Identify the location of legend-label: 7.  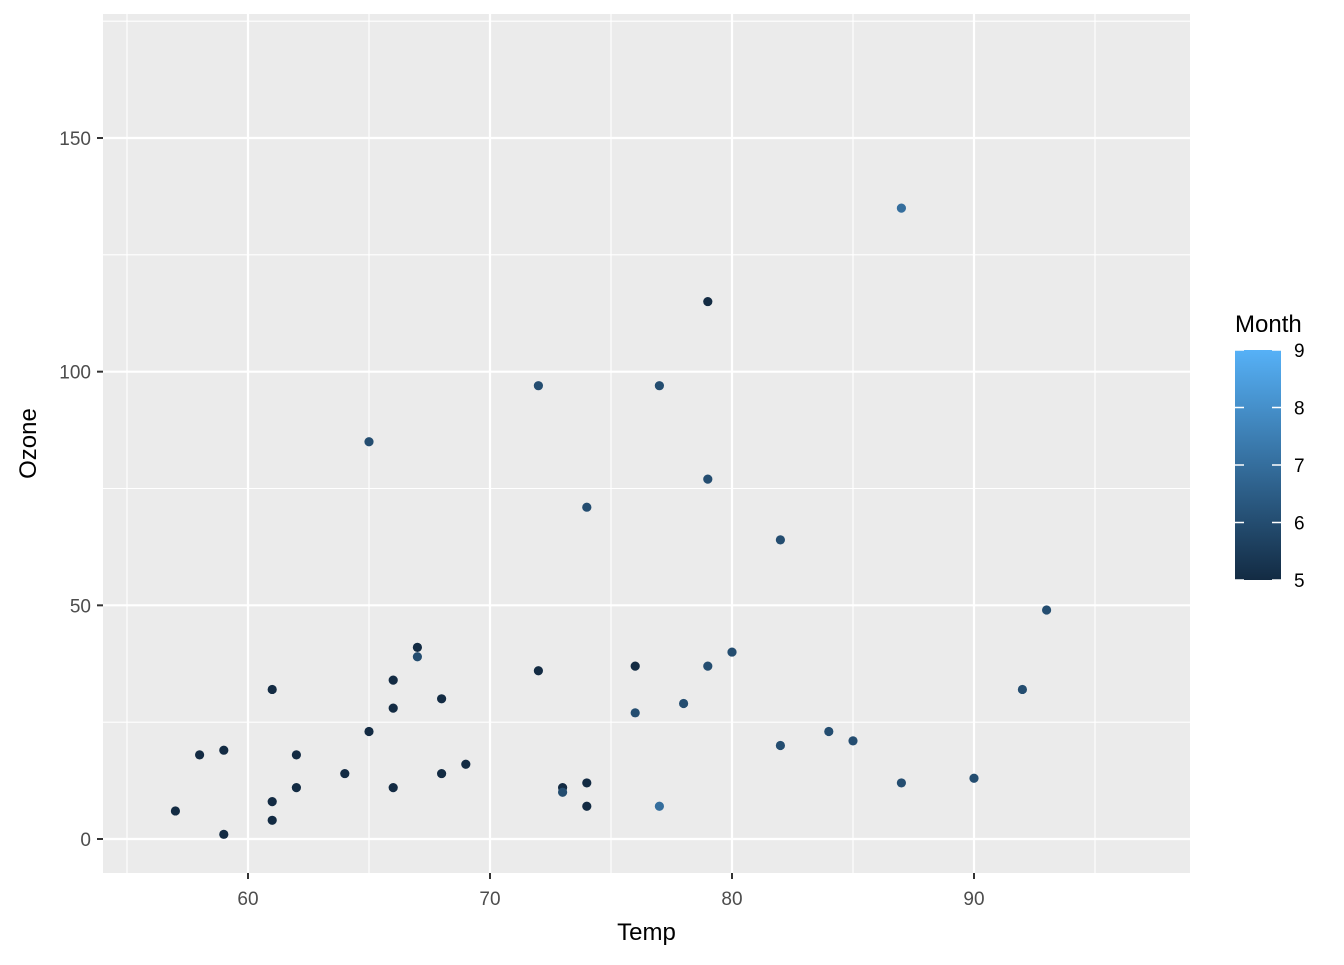
(1299, 466).